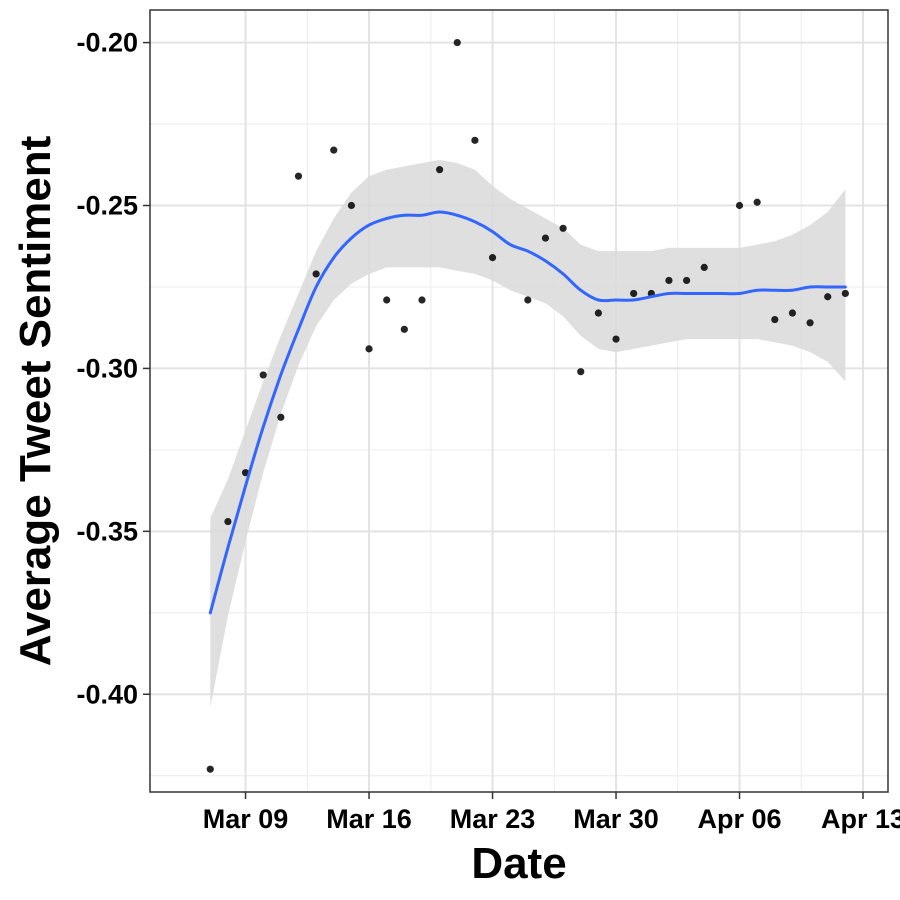 Image resolution: width=900 pixels, height=900 pixels. What do you see at coordinates (107, 531) in the screenshot?
I see `y-tick-label: -0.35` at bounding box center [107, 531].